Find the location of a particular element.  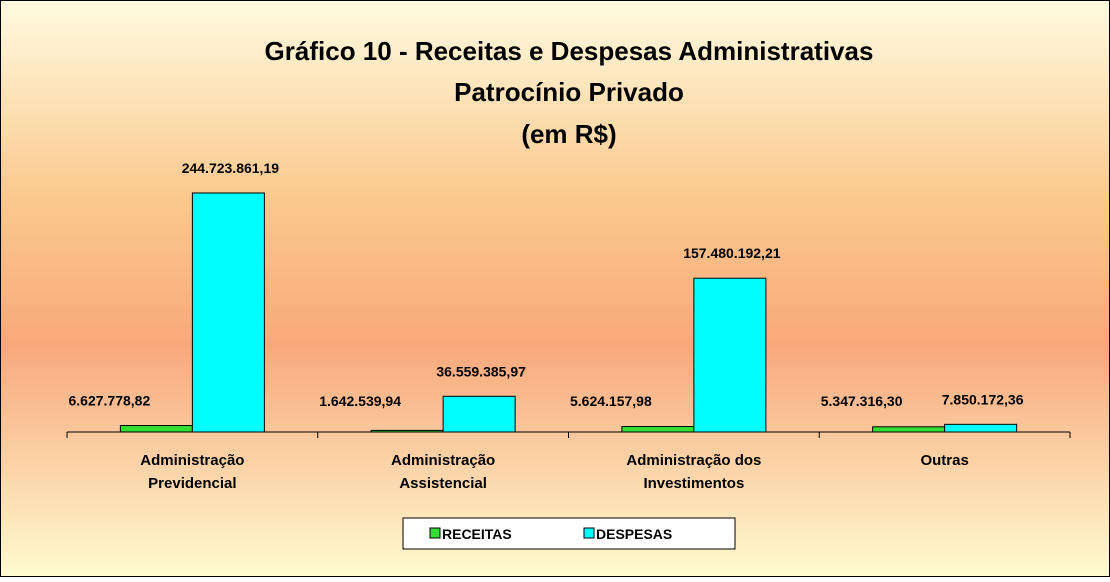

data-label: 5.624.157,98 is located at coordinates (611, 401).